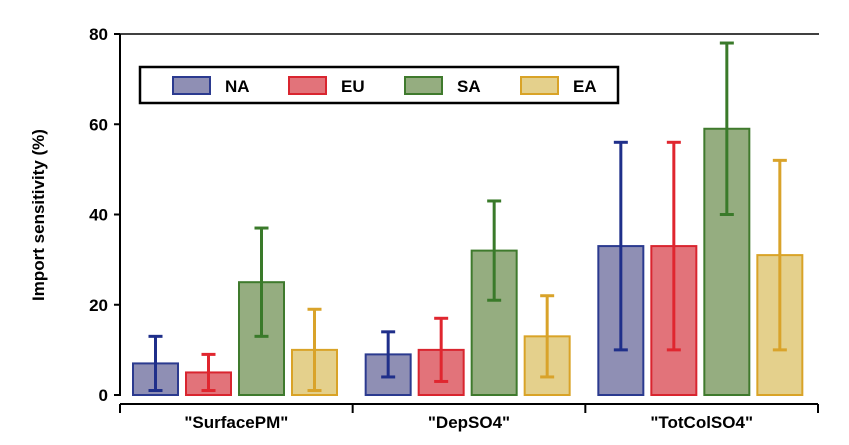 Image resolution: width=849 pixels, height=445 pixels. I want to click on x-tick-label: "DepSO4", so click(469, 422).